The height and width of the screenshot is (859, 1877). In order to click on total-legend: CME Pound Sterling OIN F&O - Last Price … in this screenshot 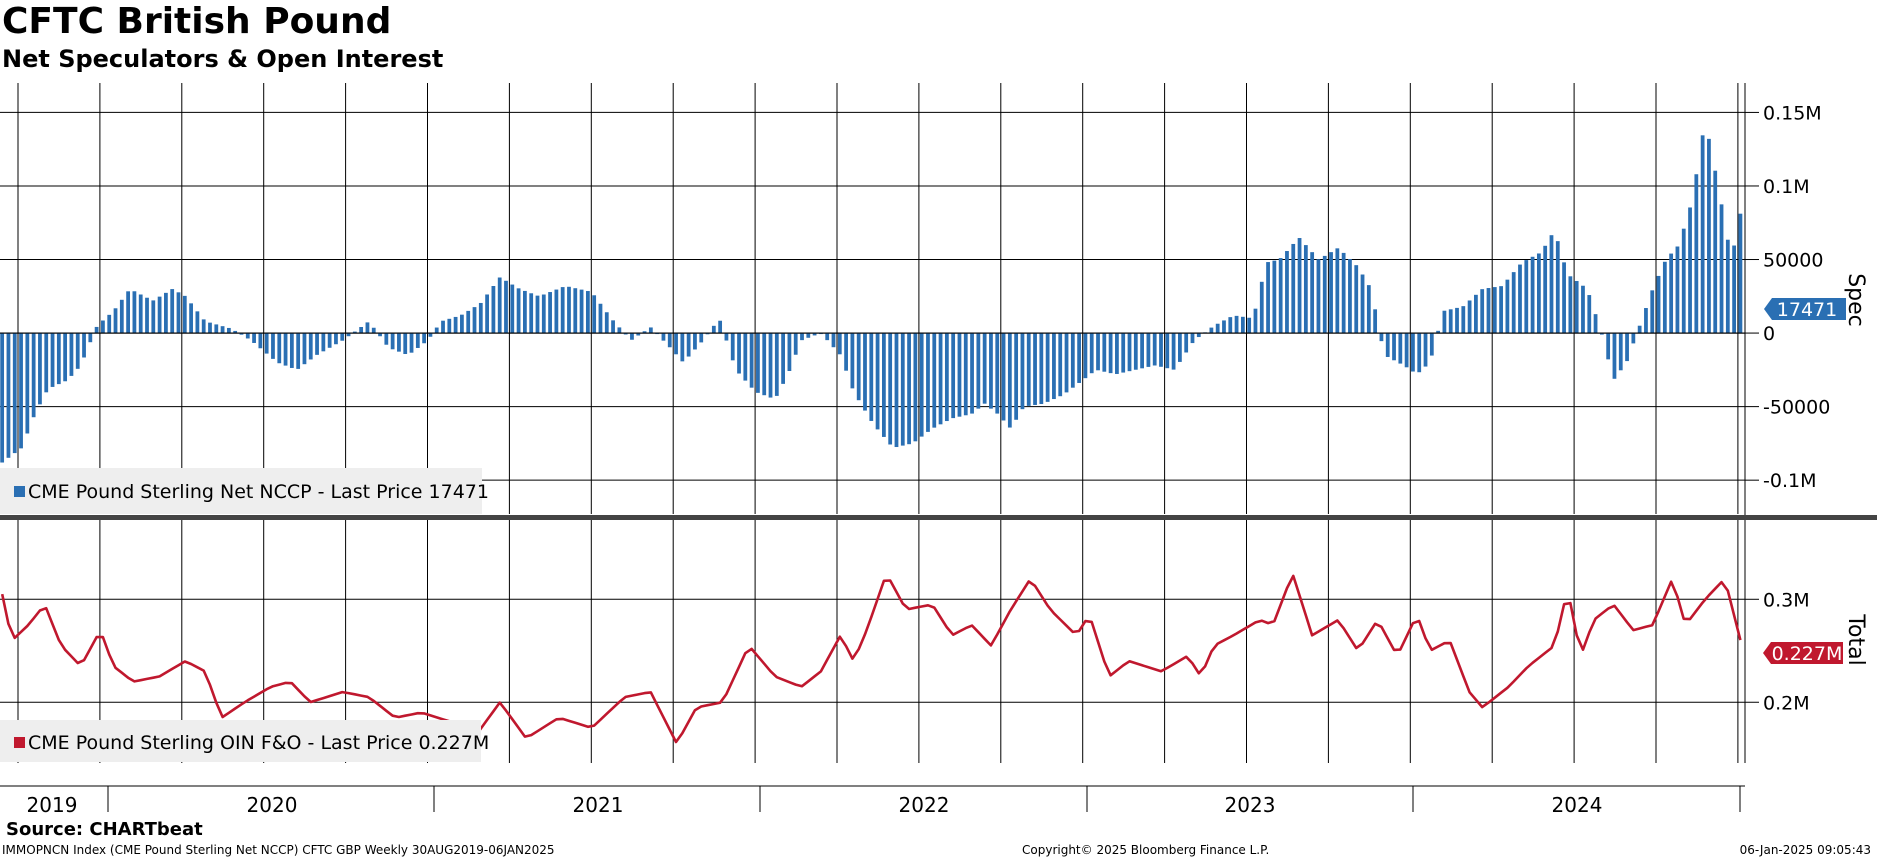, I will do `click(244, 741)`.